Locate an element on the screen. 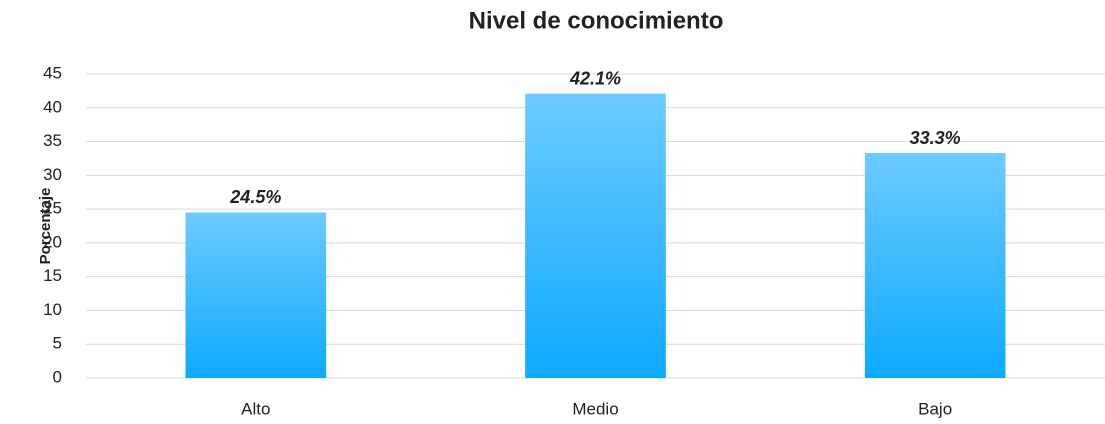  y-tick-label: 0 is located at coordinates (57, 376).